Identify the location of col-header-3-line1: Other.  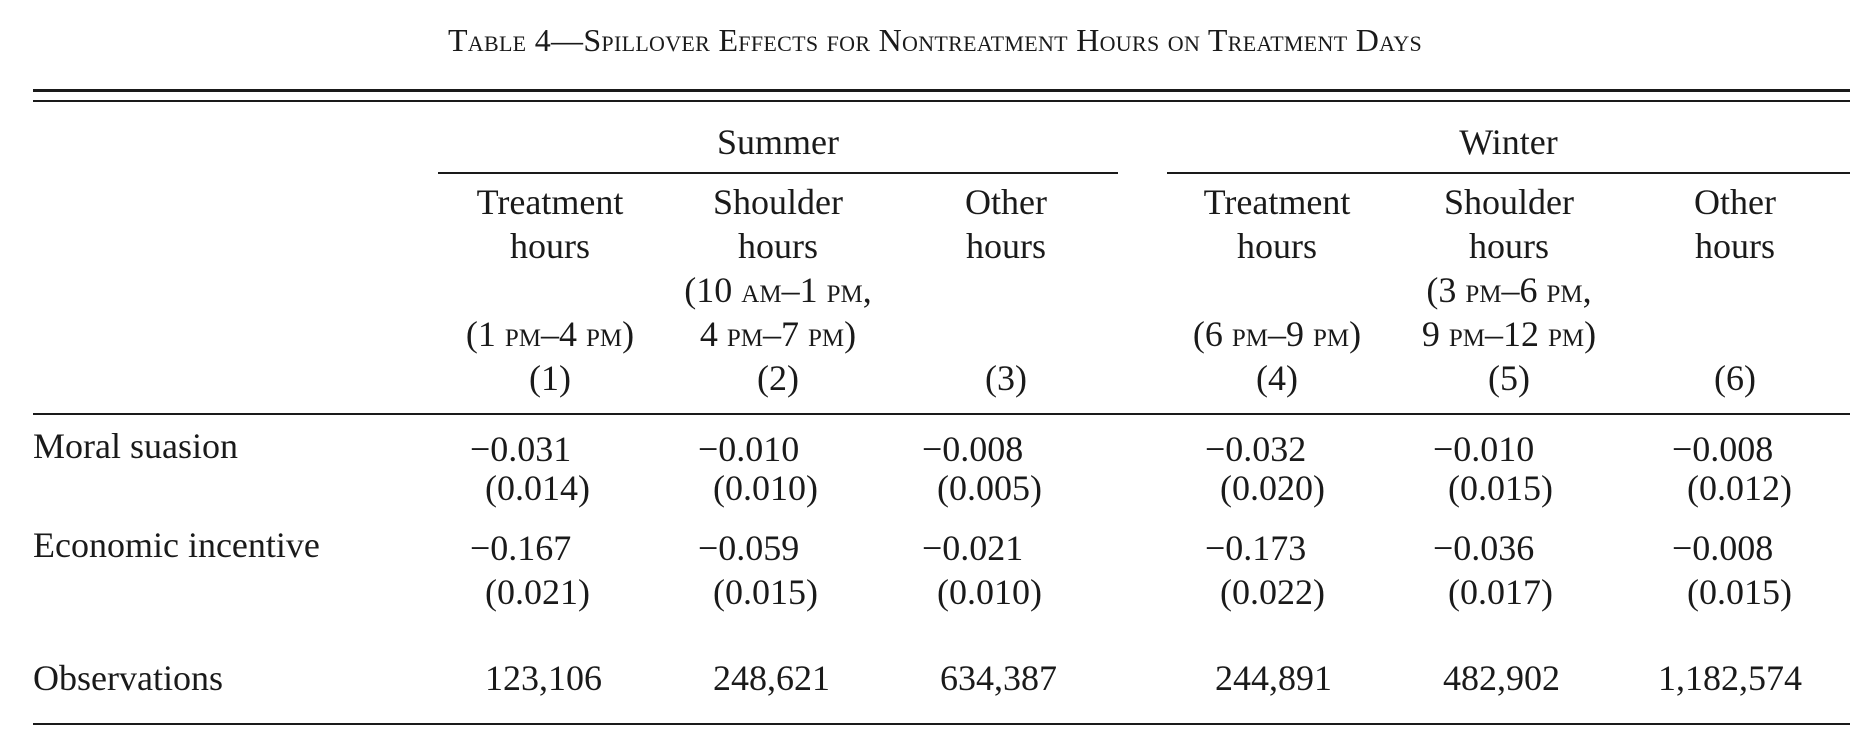
(1006, 202).